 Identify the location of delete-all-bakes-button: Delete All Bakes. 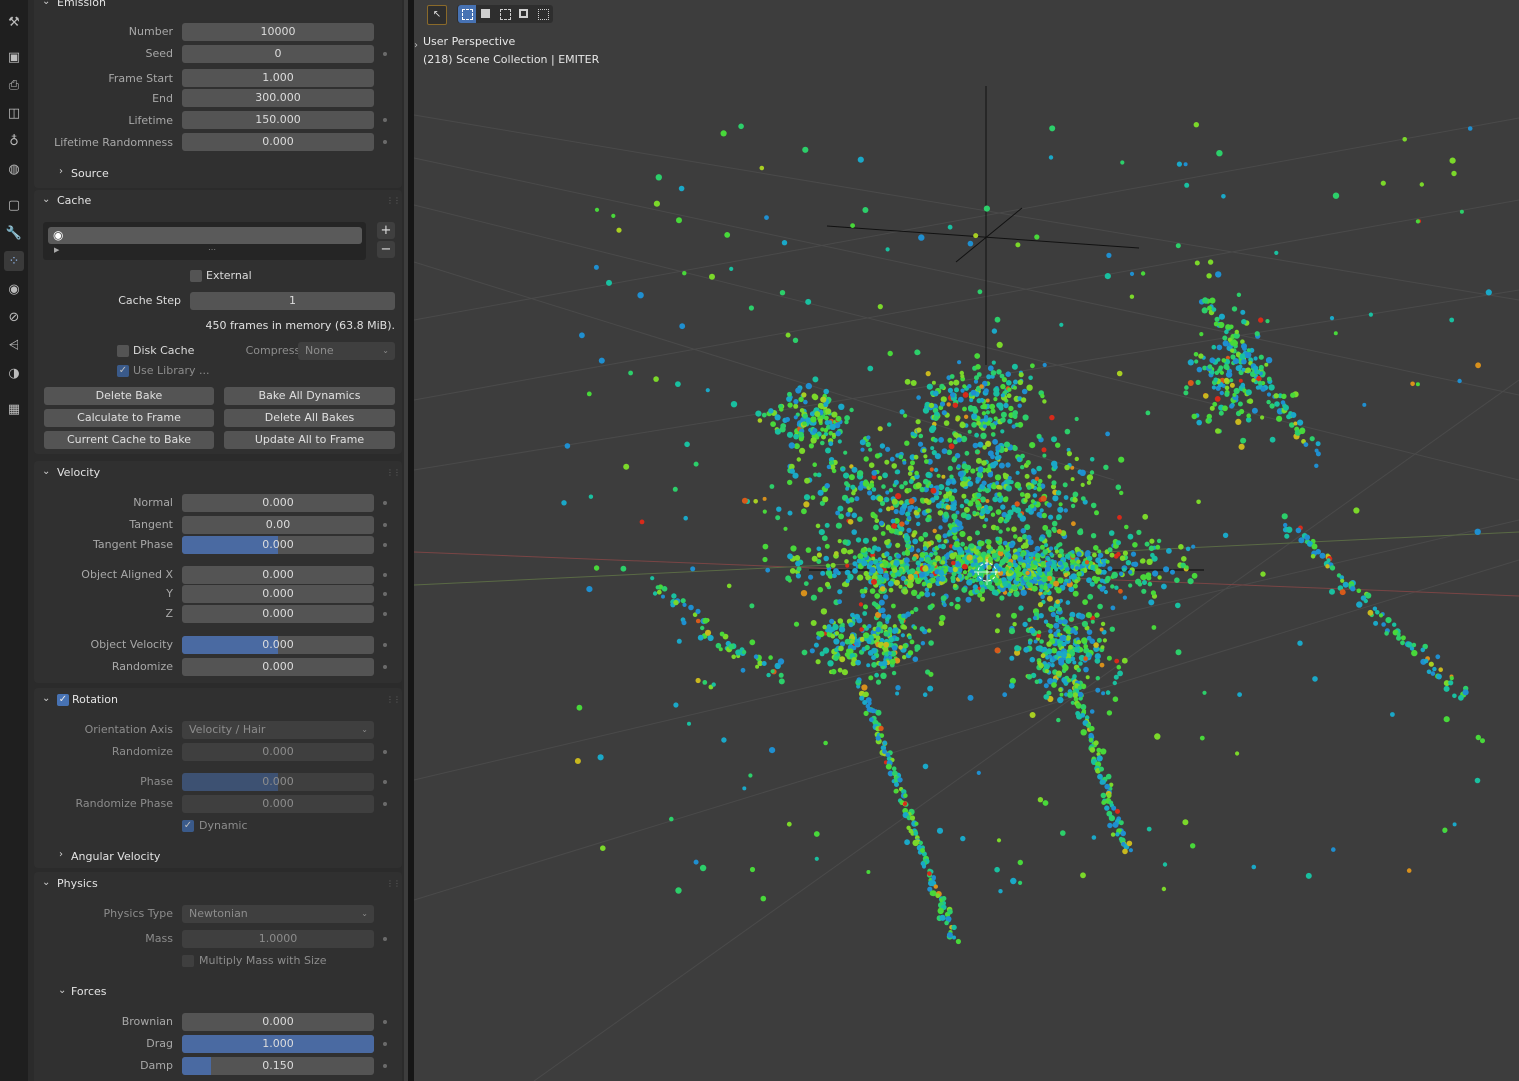
(309, 418).